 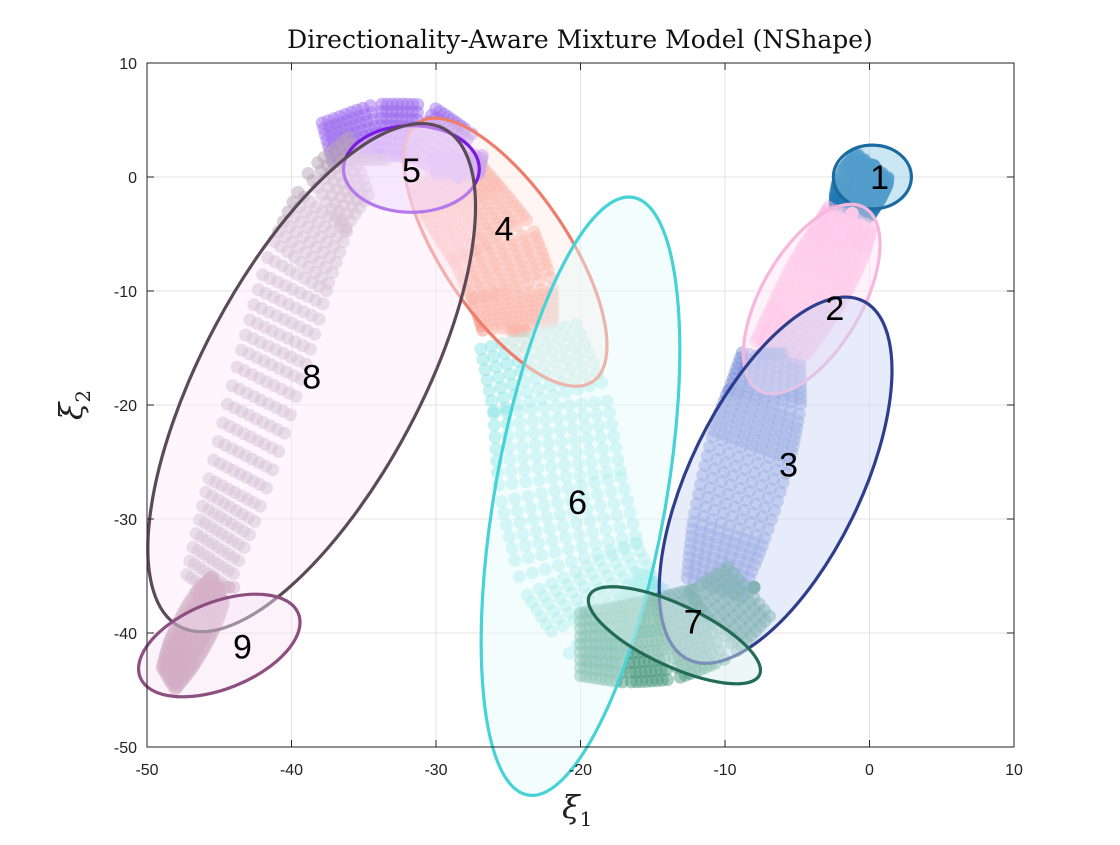 I want to click on component-label-7: 7, so click(x=693, y=623).